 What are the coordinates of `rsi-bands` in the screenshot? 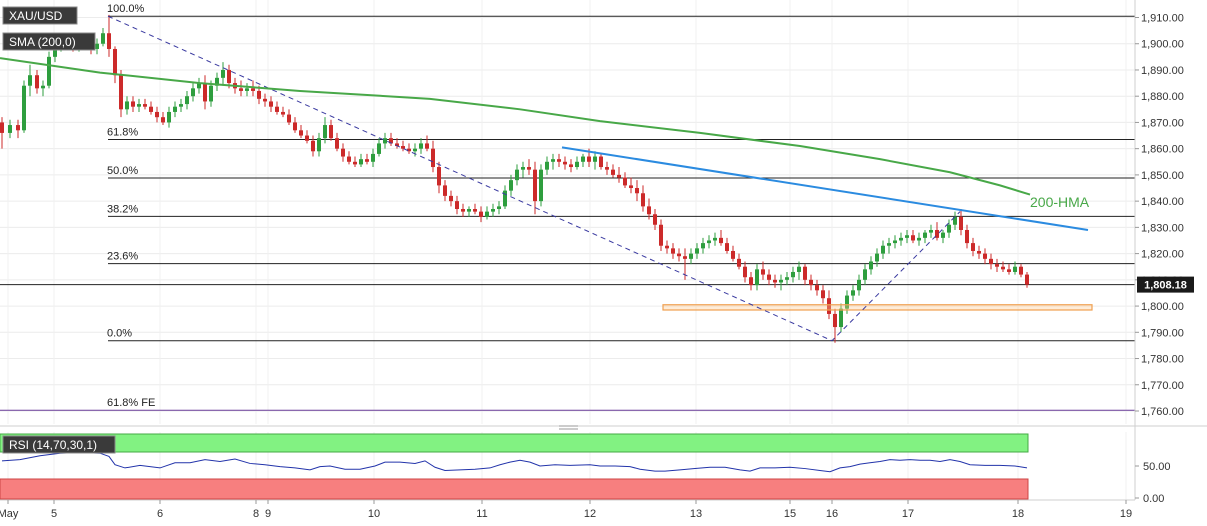 It's located at (514, 466).